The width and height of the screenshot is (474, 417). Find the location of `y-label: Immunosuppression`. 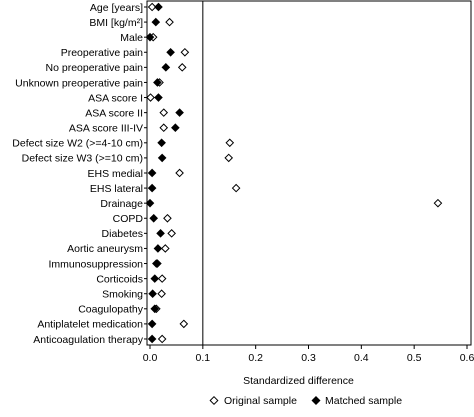

y-label: Immunosuppression is located at coordinates (95, 264).